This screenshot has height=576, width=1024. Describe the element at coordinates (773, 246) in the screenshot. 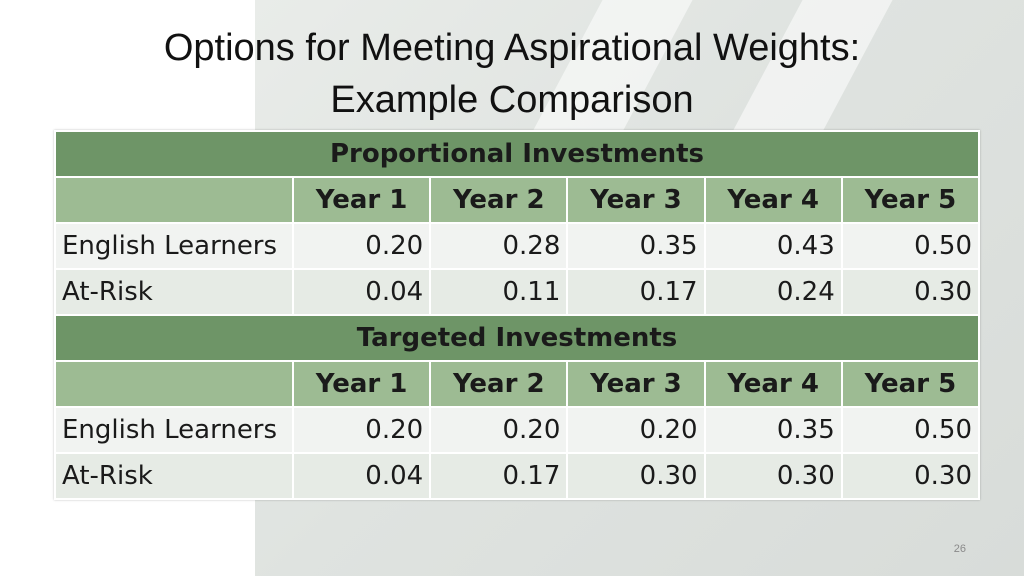

I see `table-cell: 0.43` at that location.